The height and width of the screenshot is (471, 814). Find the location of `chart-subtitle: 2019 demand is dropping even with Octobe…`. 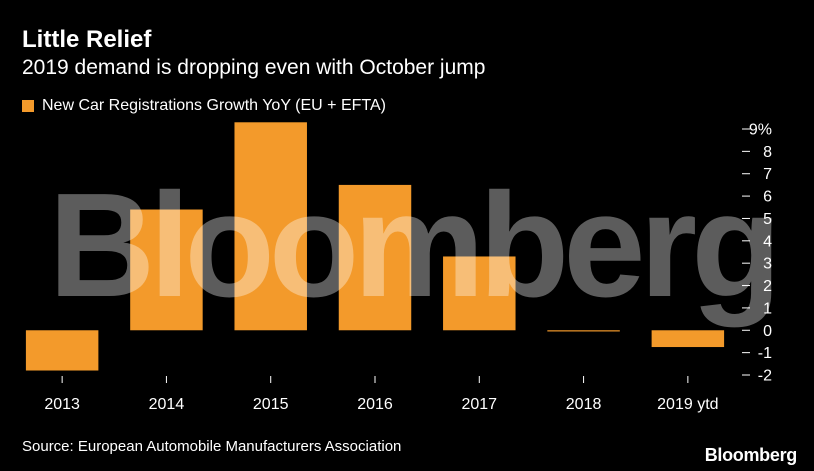

chart-subtitle: 2019 demand is dropping even with Octobe… is located at coordinates (254, 67).